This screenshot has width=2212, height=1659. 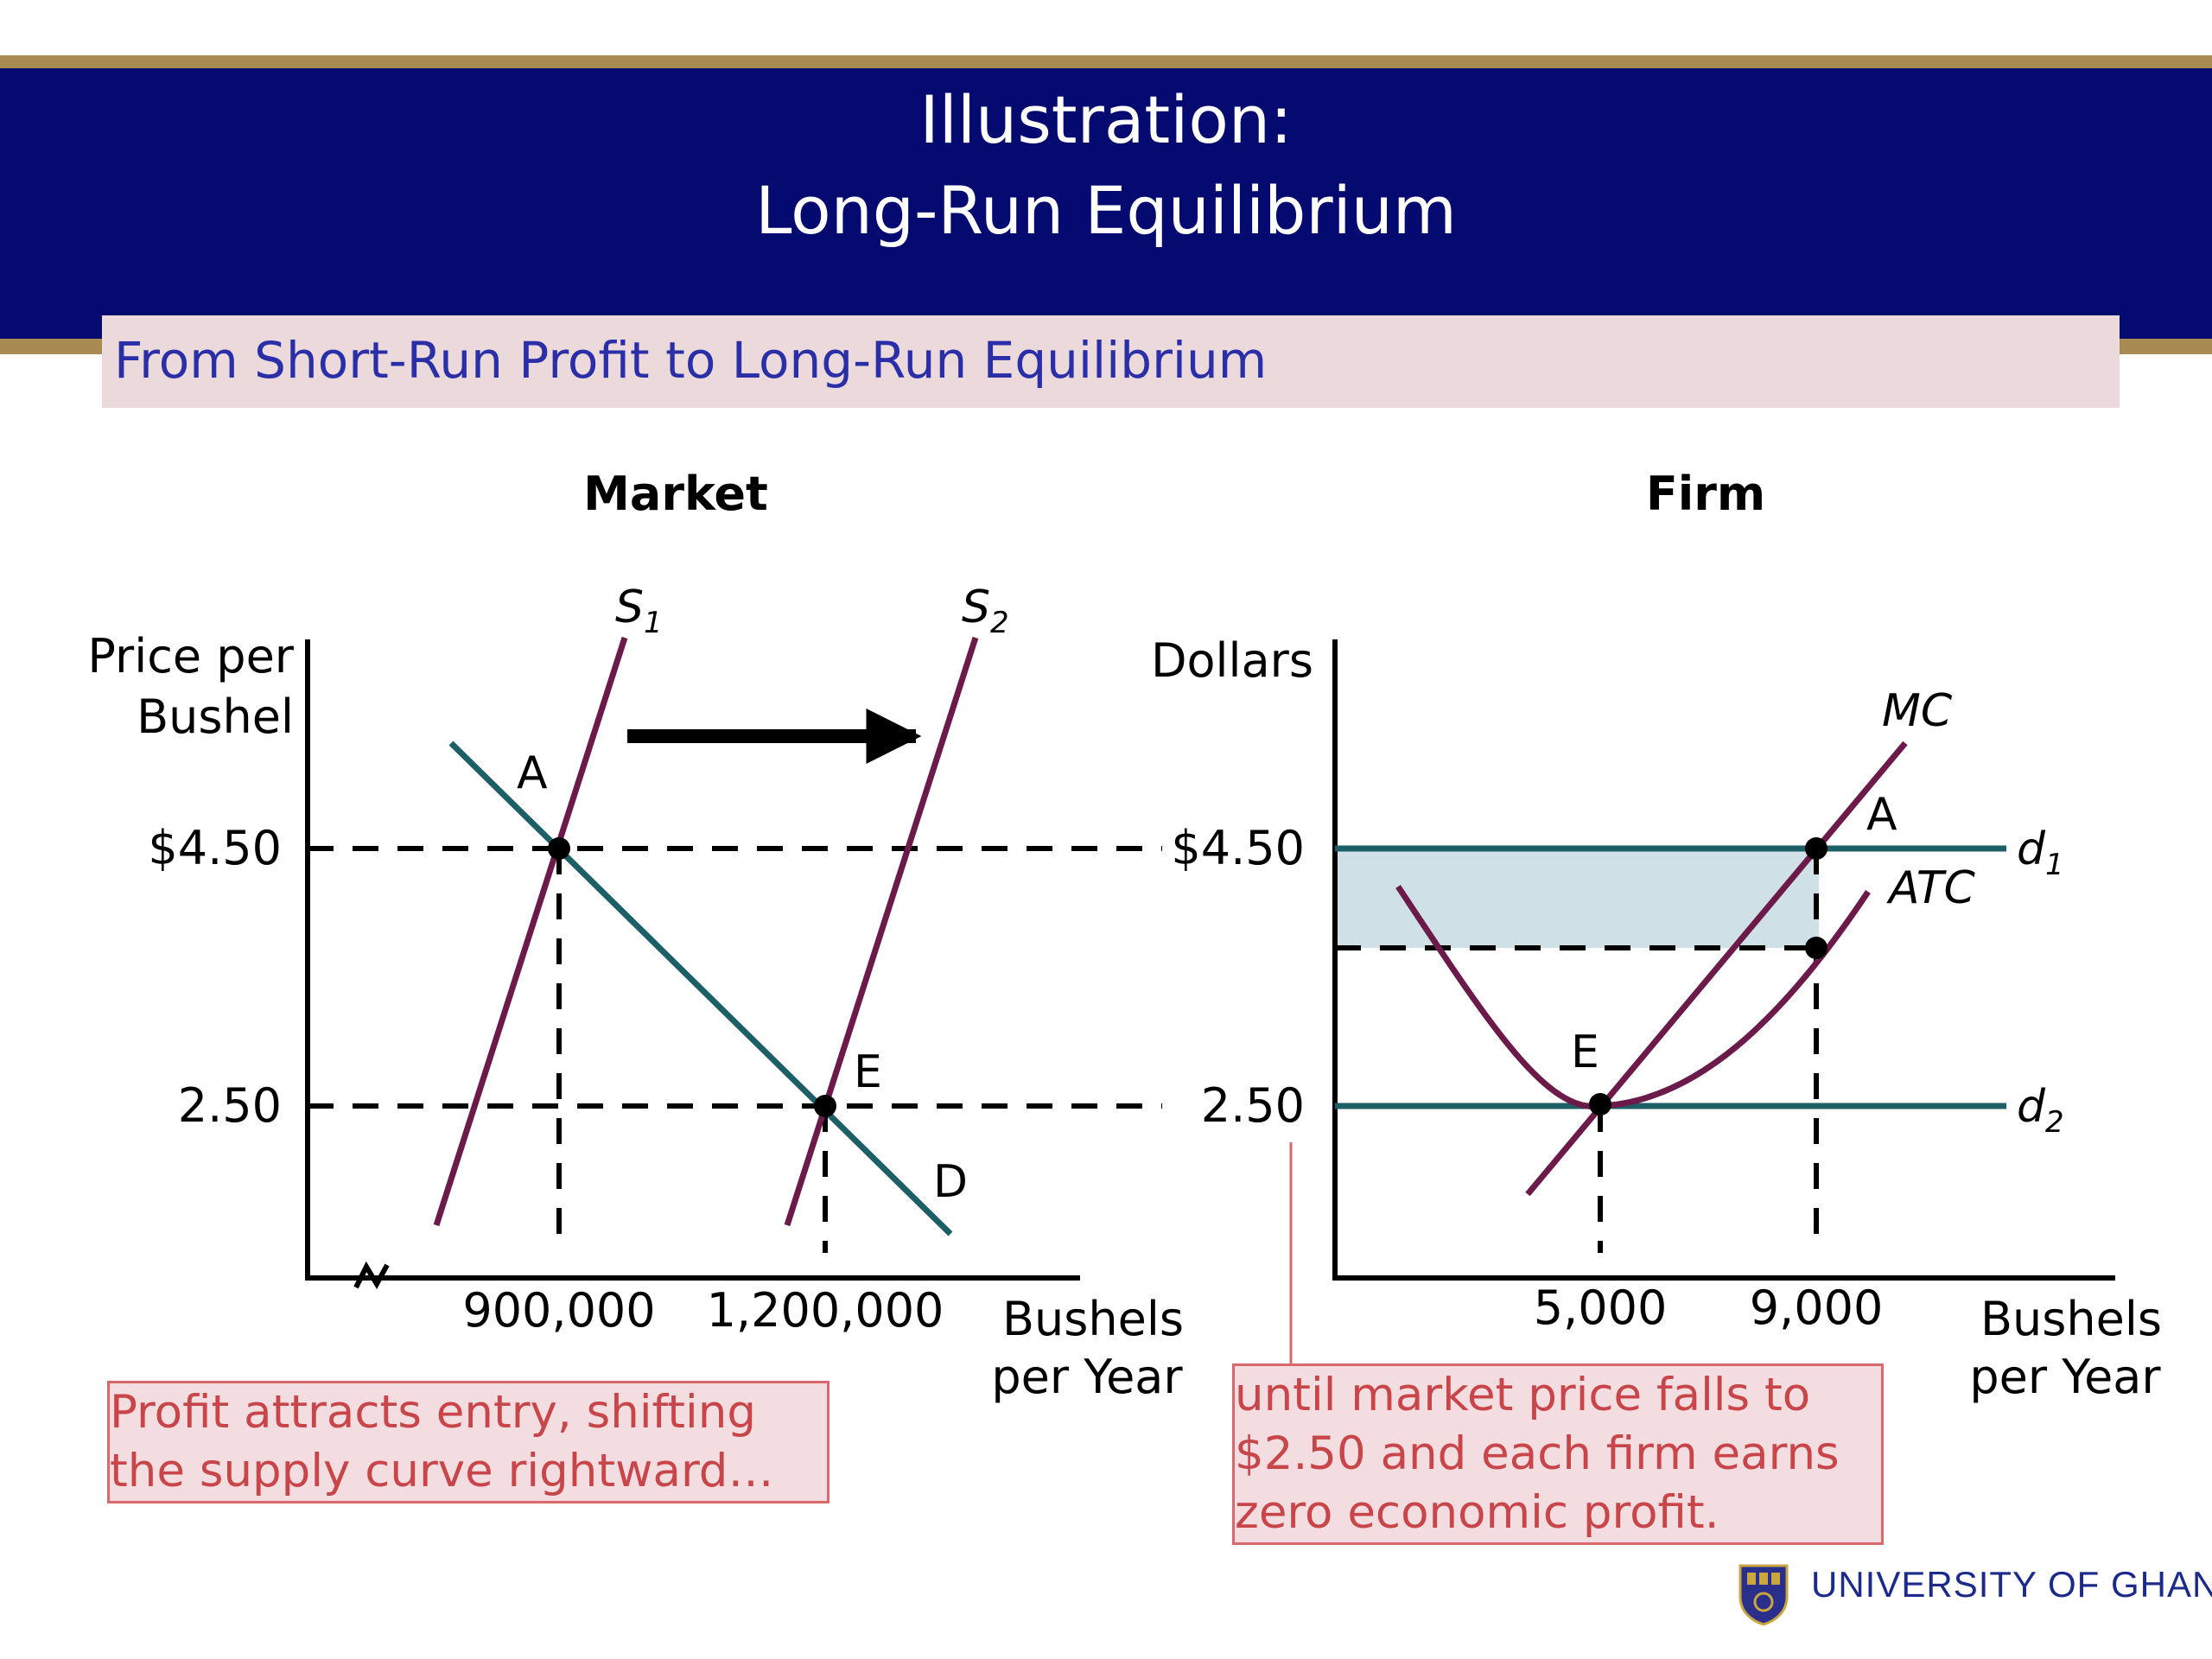 What do you see at coordinates (1238, 848) in the screenshot?
I see `firm-price-tick-high: $4.50` at bounding box center [1238, 848].